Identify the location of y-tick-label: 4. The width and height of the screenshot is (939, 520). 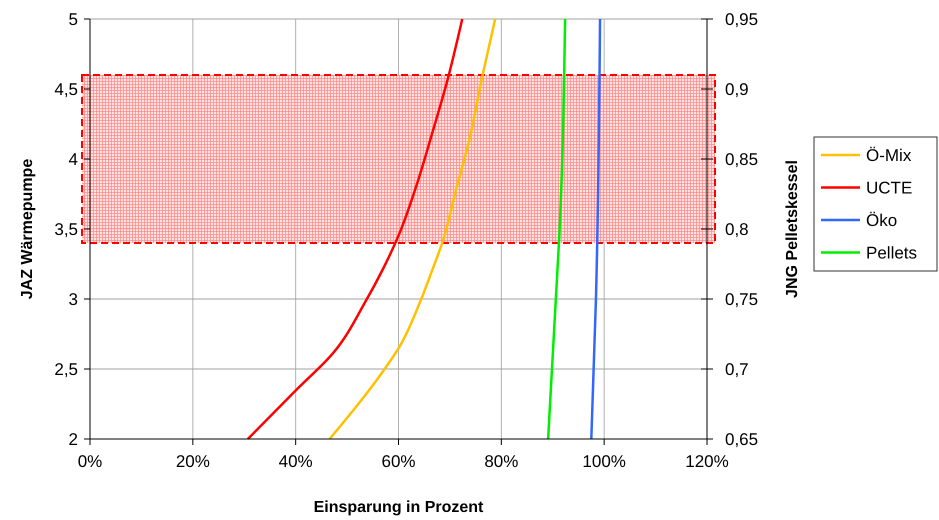
(73, 159).